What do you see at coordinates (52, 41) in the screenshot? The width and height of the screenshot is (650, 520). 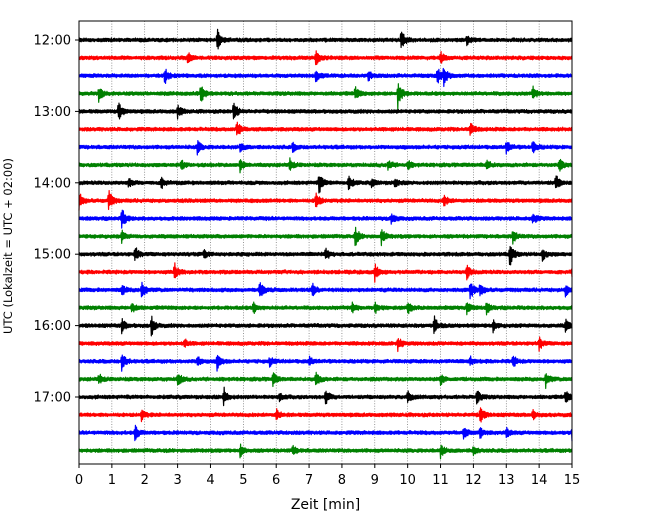 I see `y-tick-label: 12:00` at bounding box center [52, 41].